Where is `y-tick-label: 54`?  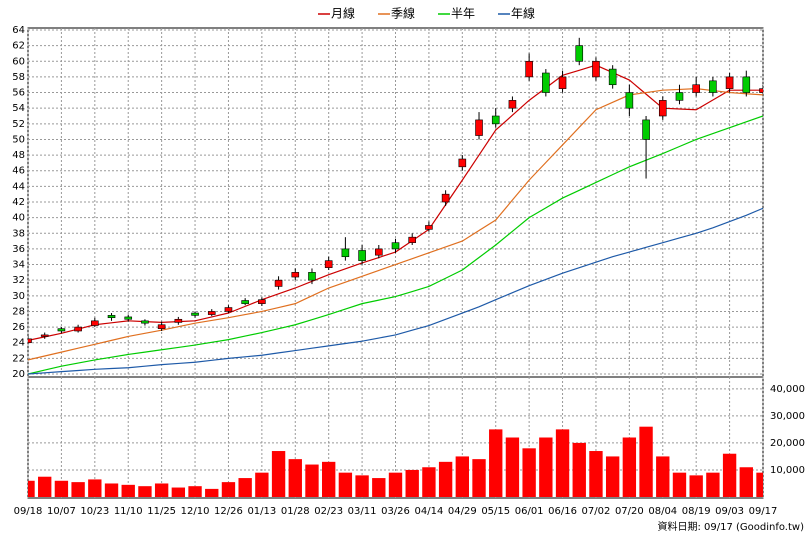 y-tick-label: 54 is located at coordinates (18, 108).